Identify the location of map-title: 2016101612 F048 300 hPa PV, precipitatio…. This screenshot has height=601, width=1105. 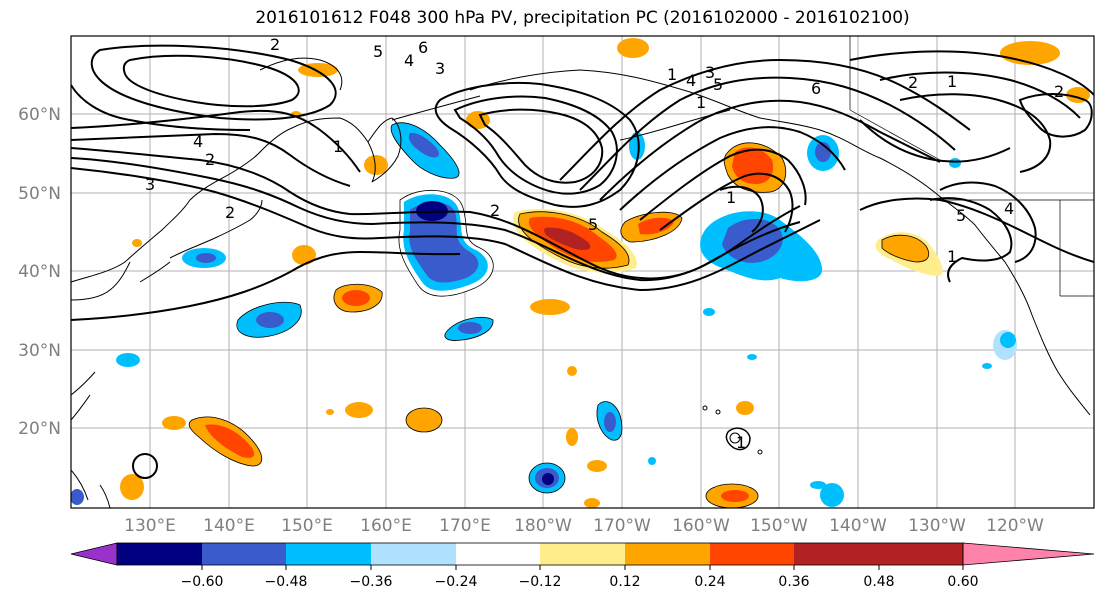
(582, 18).